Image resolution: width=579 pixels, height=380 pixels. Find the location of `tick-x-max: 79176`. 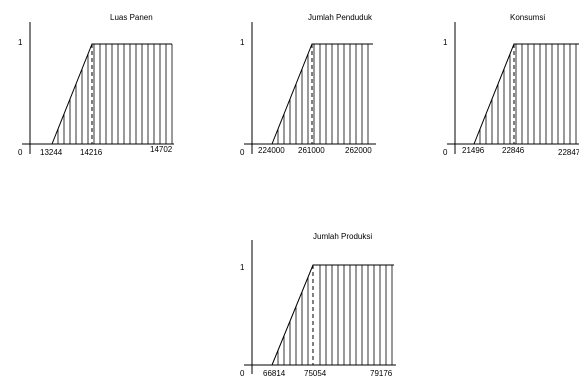

tick-x-max: 79176 is located at coordinates (381, 373).